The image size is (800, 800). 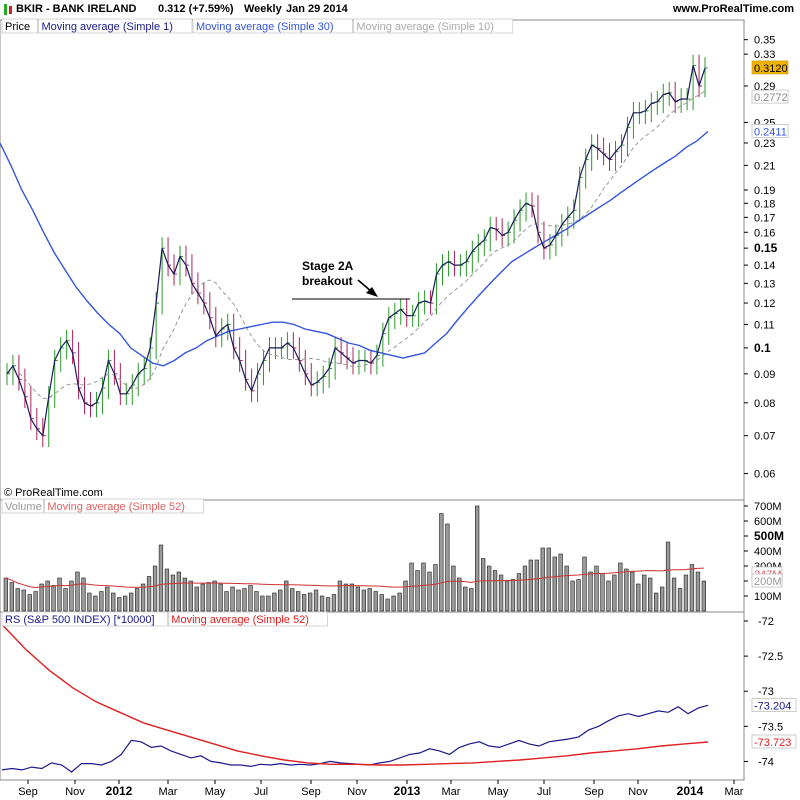 I want to click on price-tick-label: 0.12, so click(x=764, y=304).